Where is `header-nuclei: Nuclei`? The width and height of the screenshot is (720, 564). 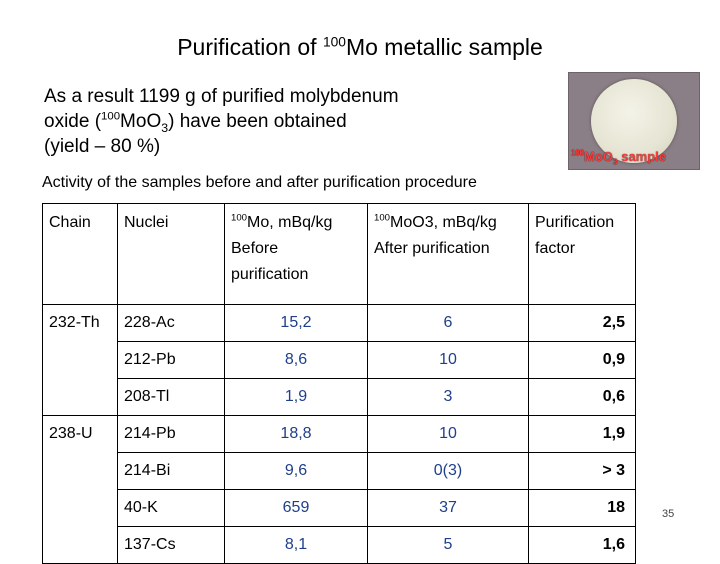
header-nuclei: Nuclei is located at coordinates (171, 254).